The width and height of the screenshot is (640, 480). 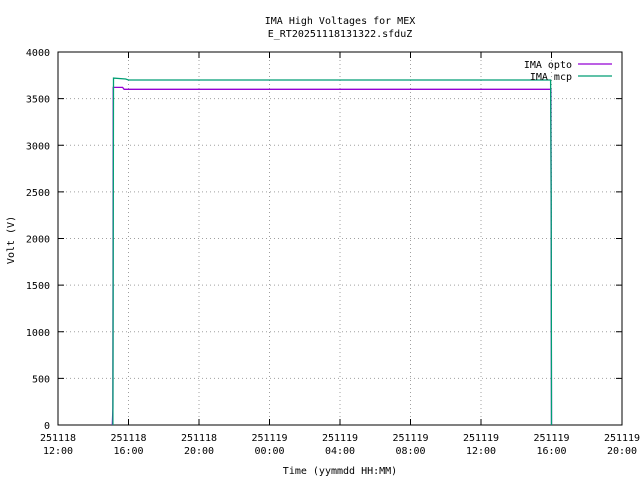 I want to click on y-tick-label: 3000, so click(x=38, y=146).